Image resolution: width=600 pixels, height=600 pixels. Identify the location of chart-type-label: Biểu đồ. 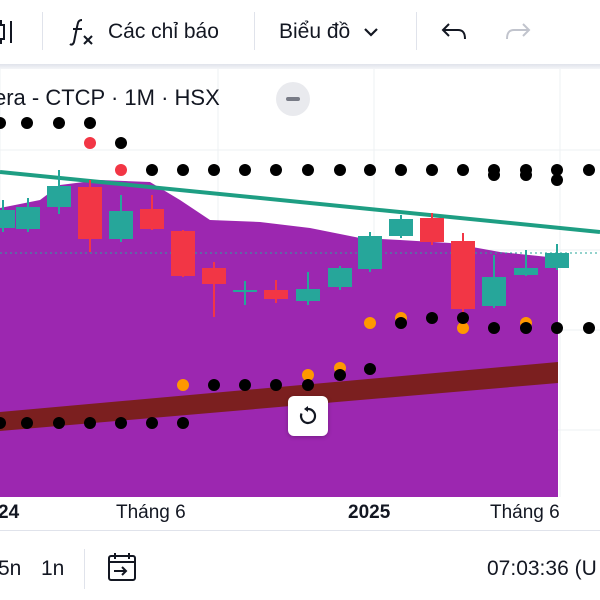
(315, 31).